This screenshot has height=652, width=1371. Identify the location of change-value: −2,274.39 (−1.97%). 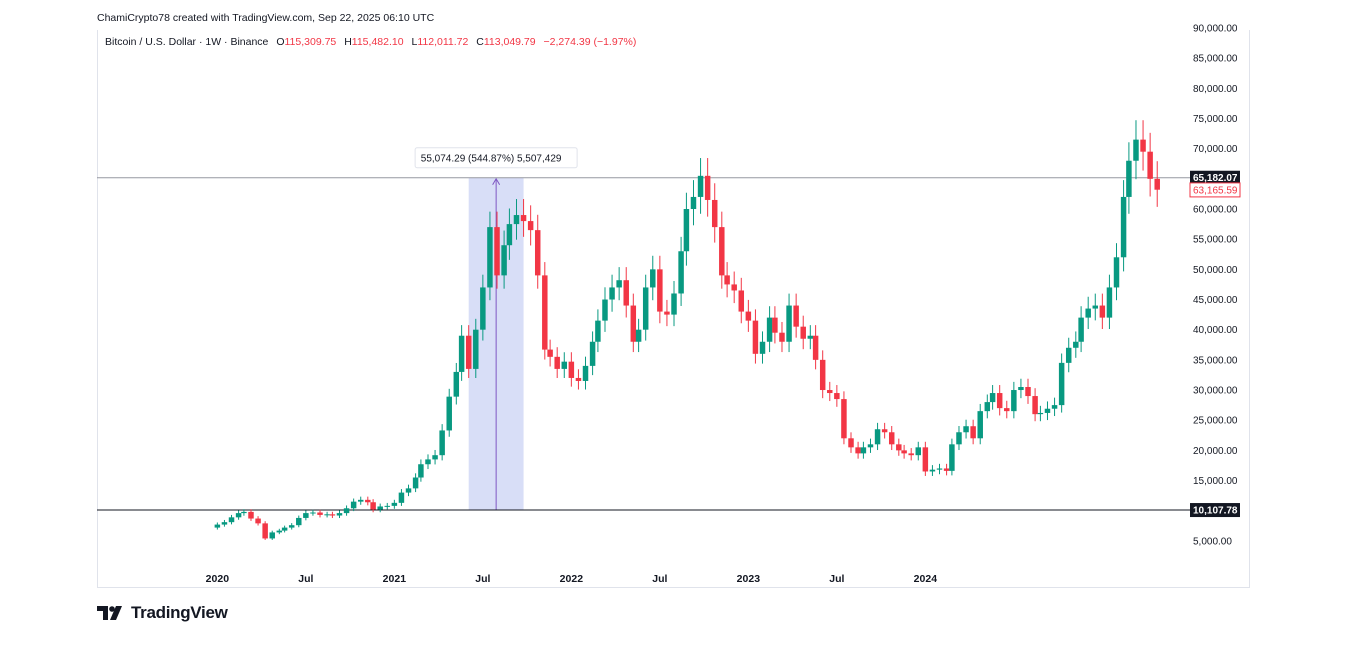
(590, 42).